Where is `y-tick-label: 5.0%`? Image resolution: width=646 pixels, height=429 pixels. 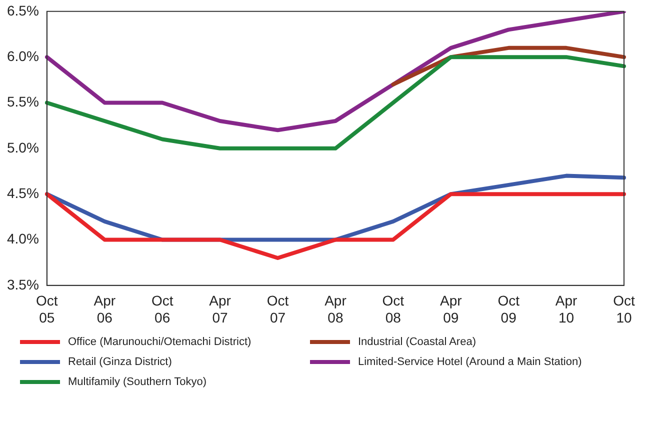
y-tick-label: 5.0% is located at coordinates (22, 147).